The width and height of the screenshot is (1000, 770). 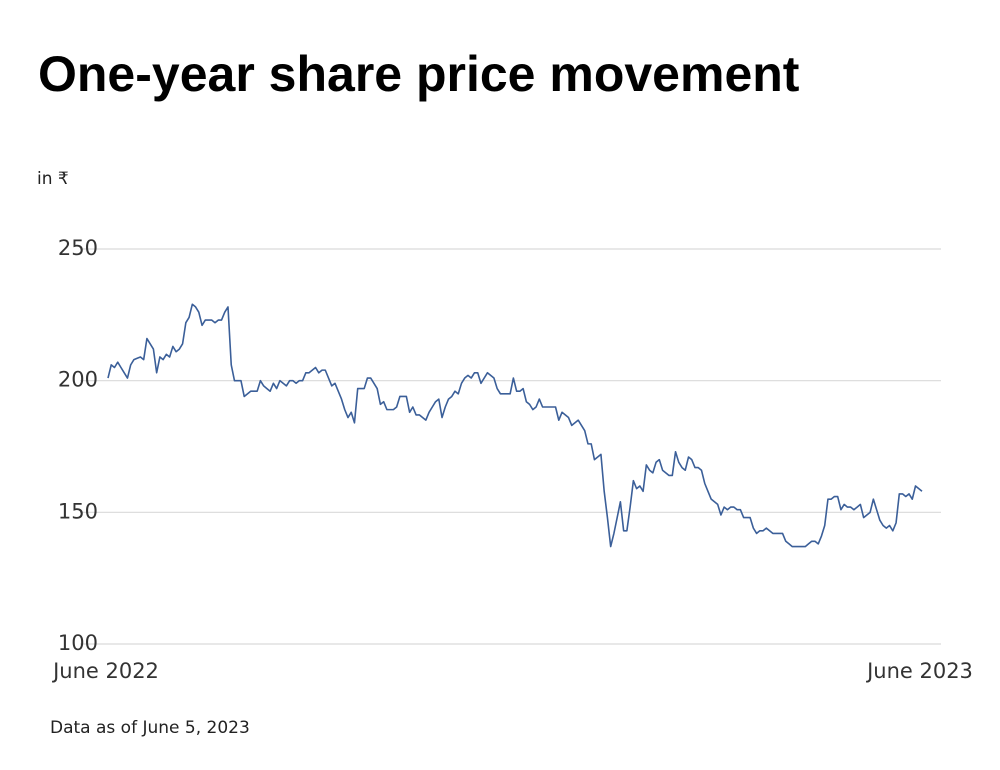 What do you see at coordinates (53, 179) in the screenshot?
I see `y-axis-label: in ₹` at bounding box center [53, 179].